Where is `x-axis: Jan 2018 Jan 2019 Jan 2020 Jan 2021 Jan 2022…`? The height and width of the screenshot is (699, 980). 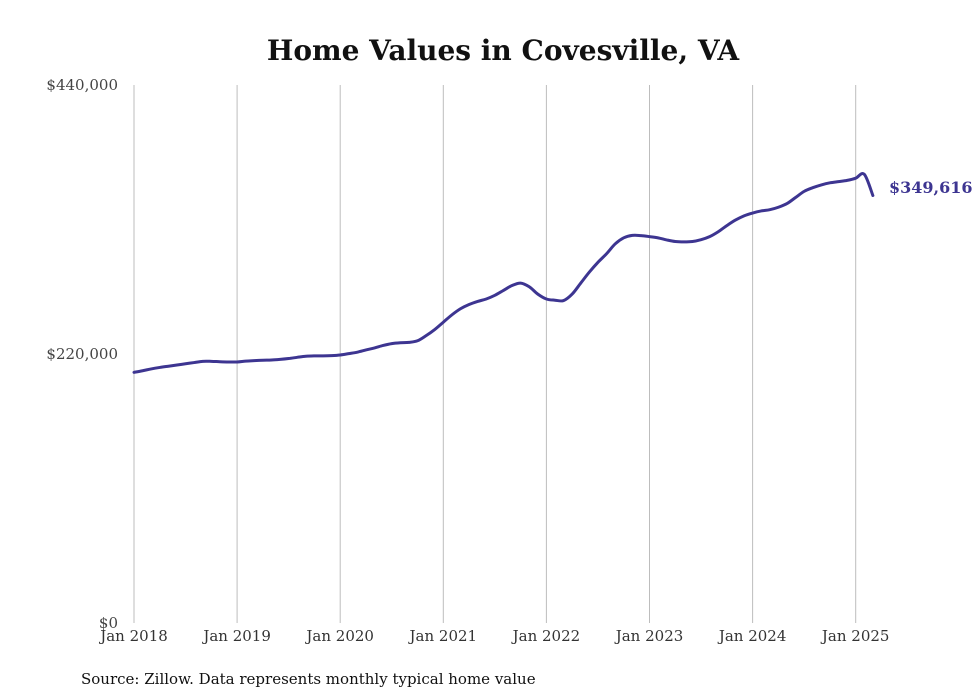 x-axis: Jan 2018 Jan 2019 Jan 2020 Jan 2021 Jan 2022… is located at coordinates (493, 636).